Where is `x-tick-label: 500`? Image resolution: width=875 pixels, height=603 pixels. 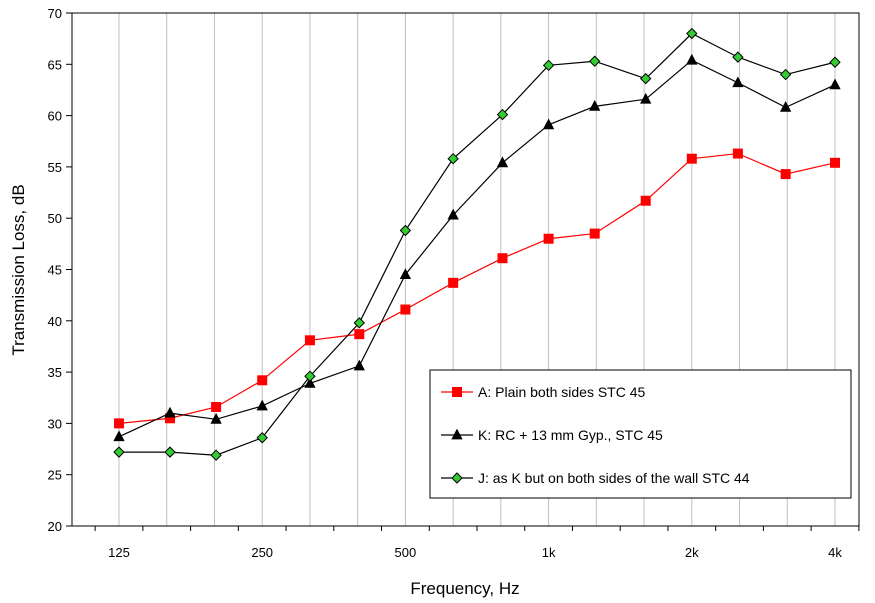 x-tick-label: 500 is located at coordinates (406, 552).